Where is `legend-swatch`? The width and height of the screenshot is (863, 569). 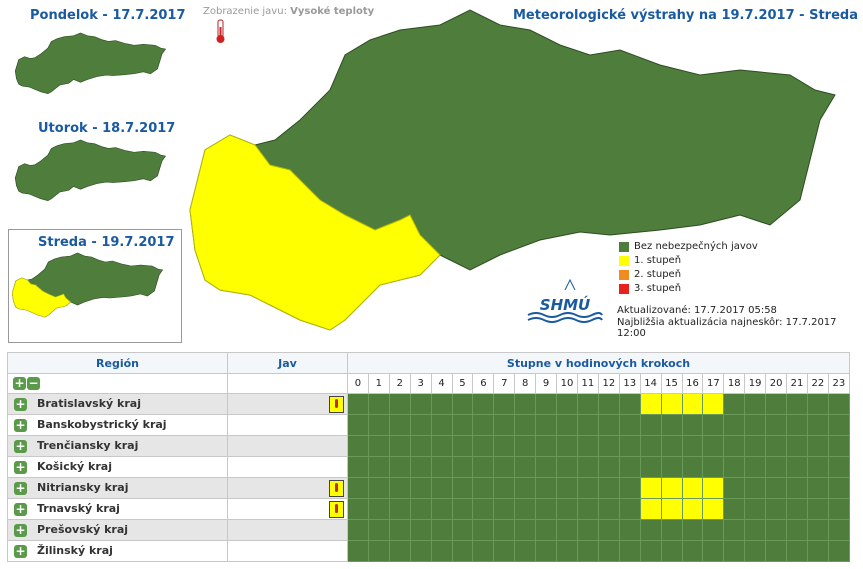
legend-swatch is located at coordinates (624, 247).